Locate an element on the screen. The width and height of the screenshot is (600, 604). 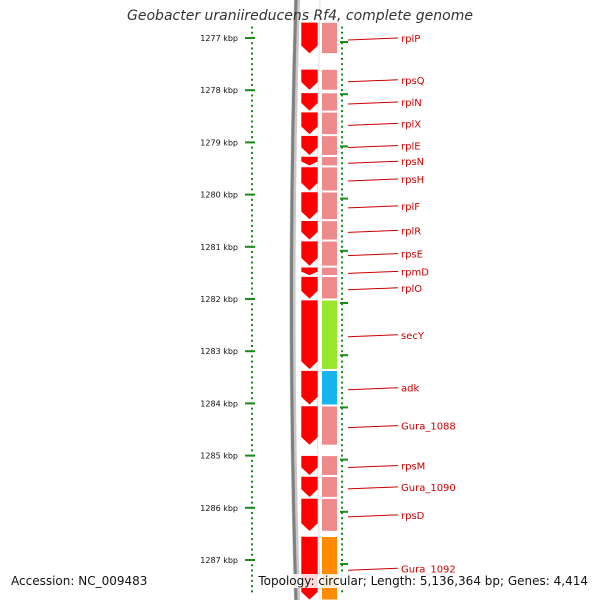
scale-tick-label: 1284 kbp is located at coordinates (219, 403).